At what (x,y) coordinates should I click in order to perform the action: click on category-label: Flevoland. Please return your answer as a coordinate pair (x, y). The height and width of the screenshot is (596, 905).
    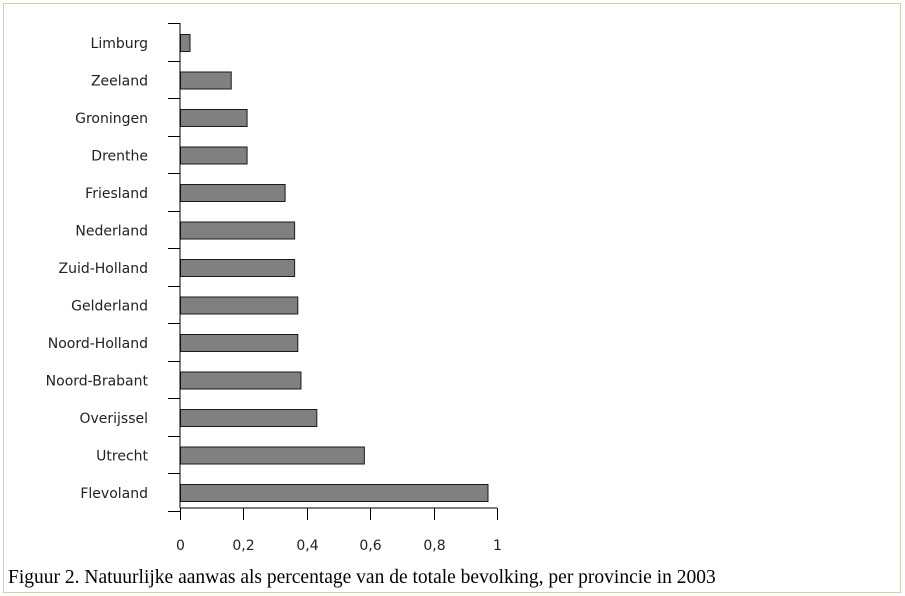
    Looking at the image, I should click on (114, 494).